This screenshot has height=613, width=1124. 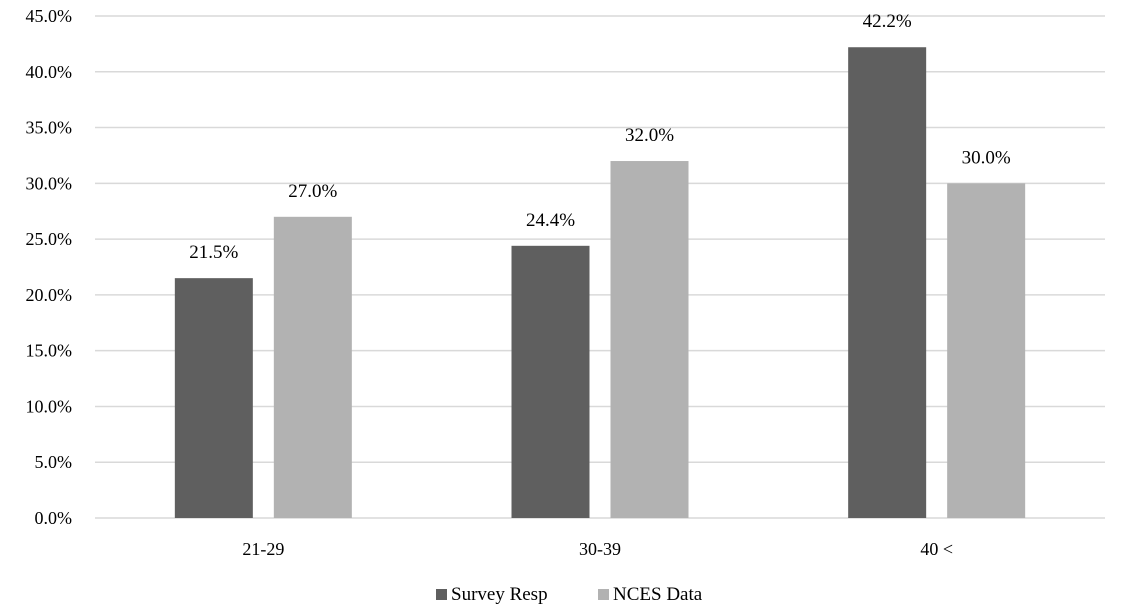 What do you see at coordinates (49, 239) in the screenshot?
I see `y-tick-label: 25.0%` at bounding box center [49, 239].